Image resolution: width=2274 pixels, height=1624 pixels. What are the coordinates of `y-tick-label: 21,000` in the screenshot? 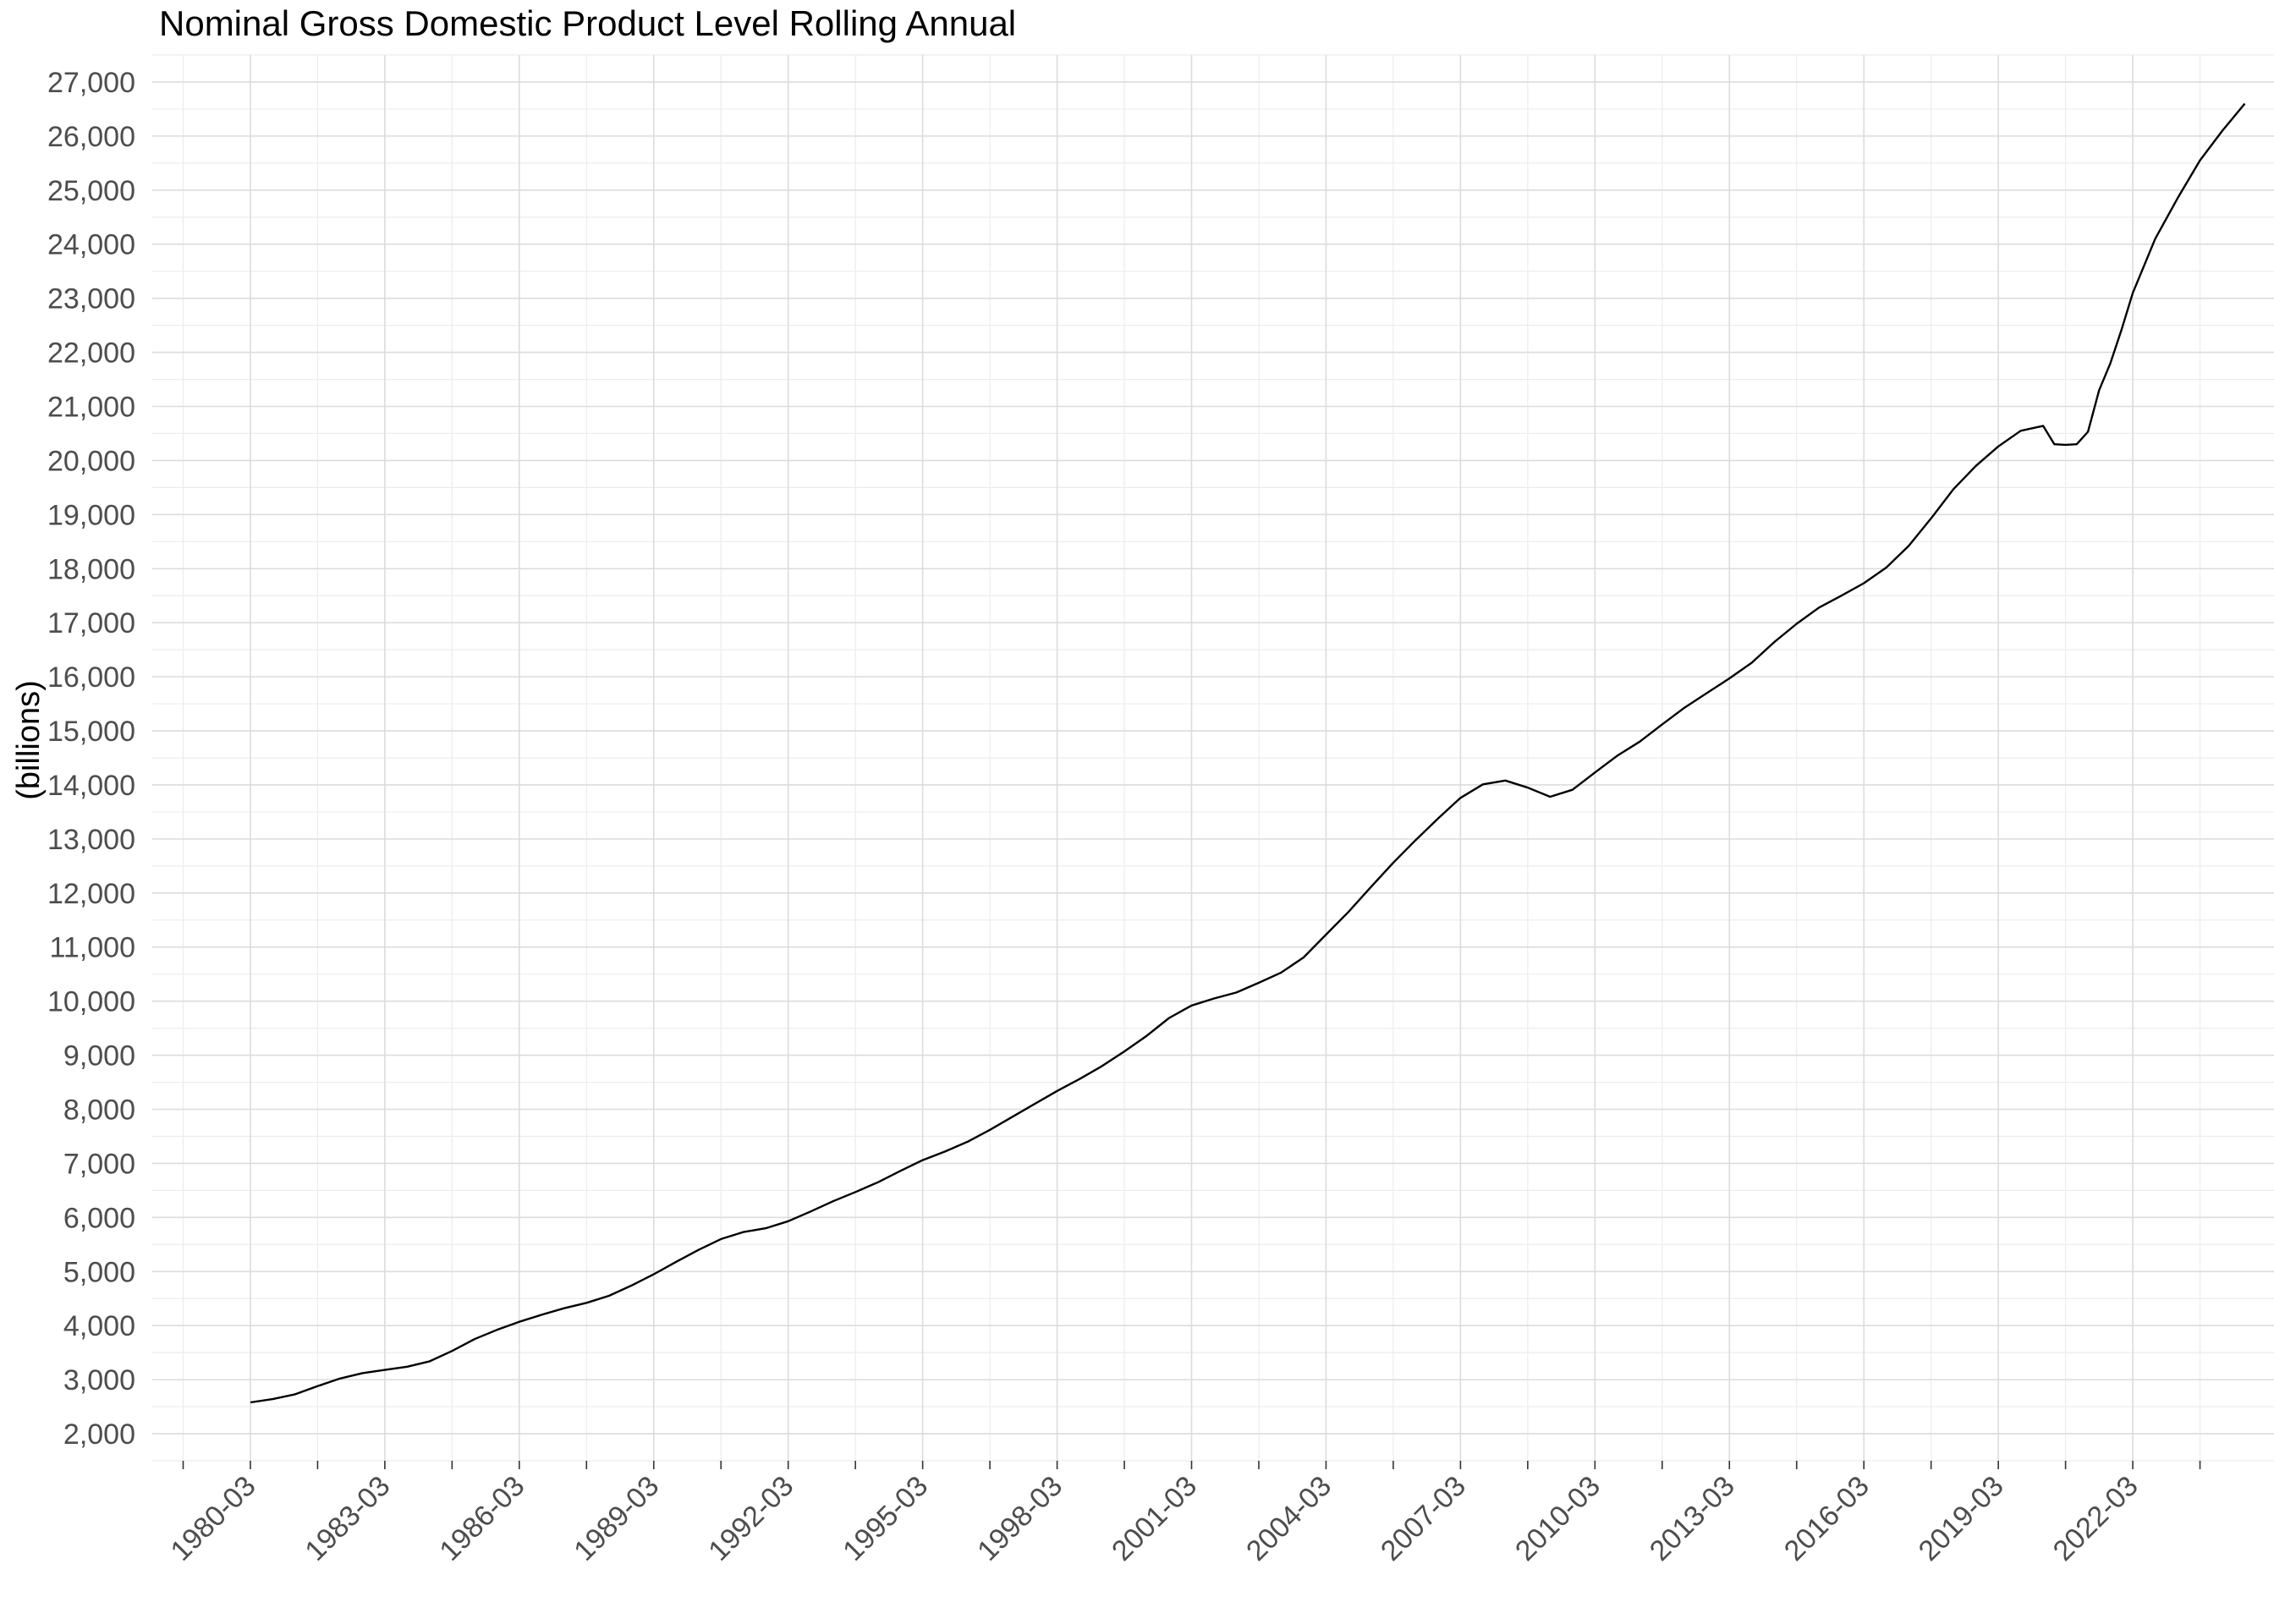 It's located at (91, 408).